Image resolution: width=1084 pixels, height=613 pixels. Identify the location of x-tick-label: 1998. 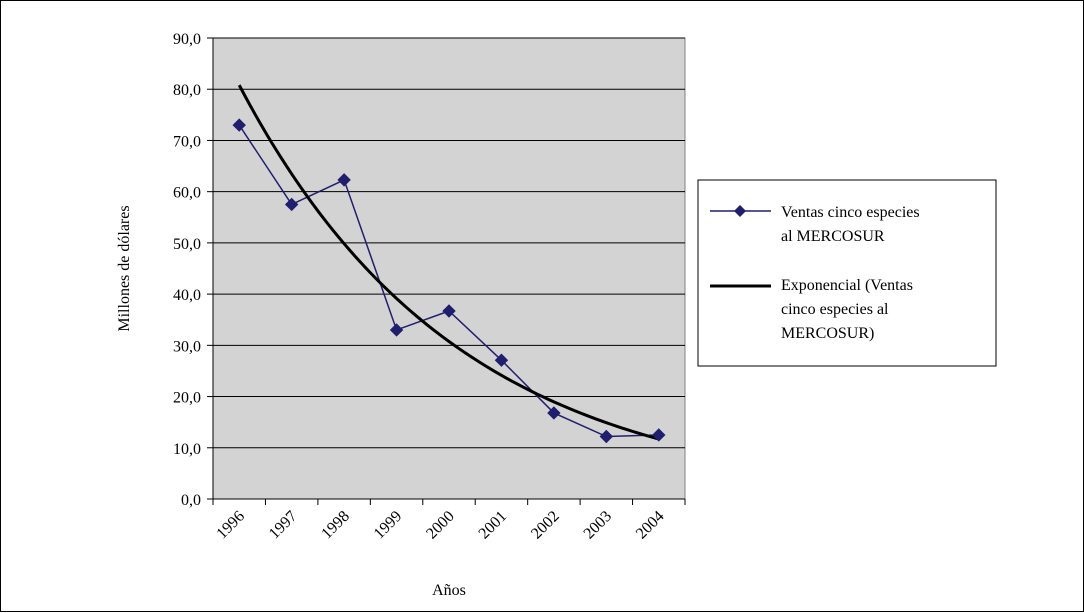
(335, 525).